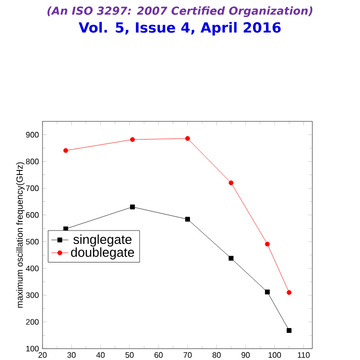  Describe the element at coordinates (20, 235) in the screenshot. I see `y-axis-title: maximum oscillation frequency(GHz)` at that location.